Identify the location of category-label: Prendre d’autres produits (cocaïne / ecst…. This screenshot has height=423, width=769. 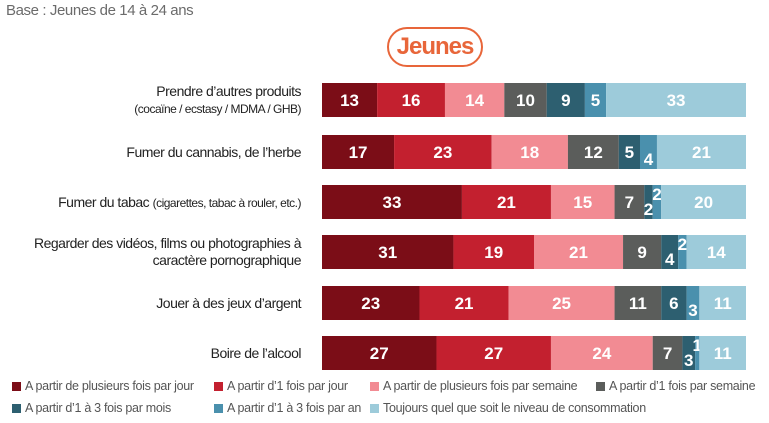
(217, 99).